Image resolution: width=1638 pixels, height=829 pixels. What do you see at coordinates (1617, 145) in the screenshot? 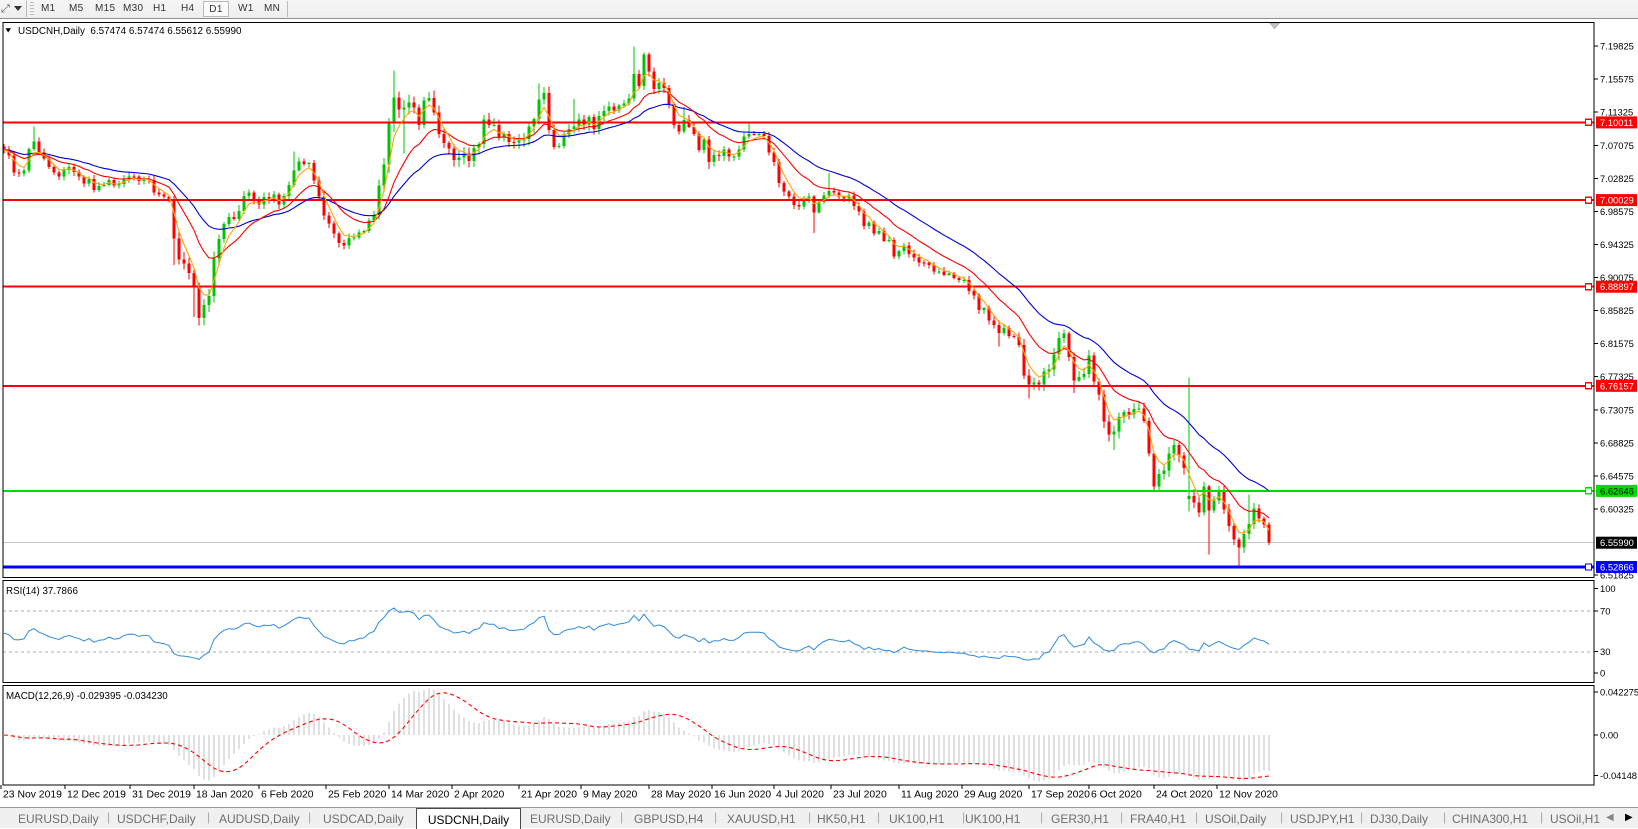
I see `svg-text: 7.07075` at bounding box center [1617, 145].